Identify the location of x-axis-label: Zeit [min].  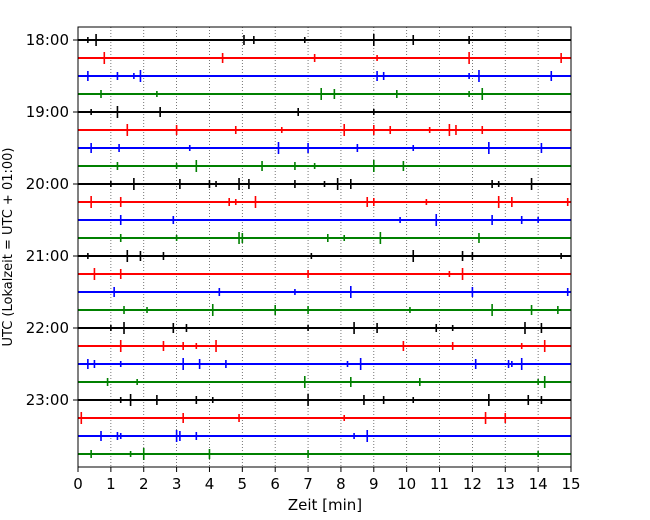
(325, 505).